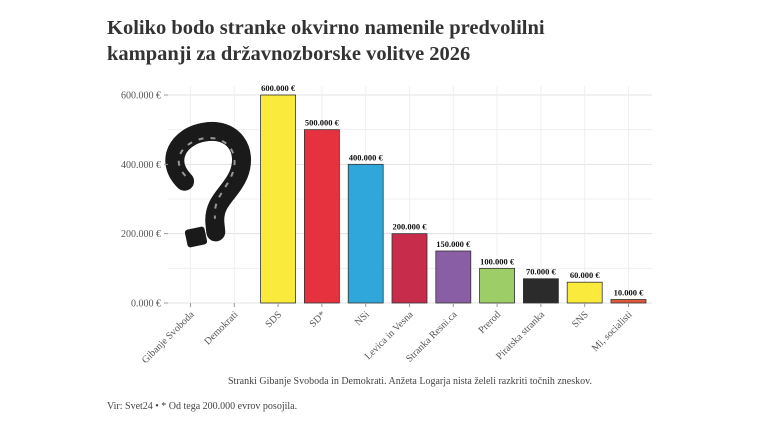  What do you see at coordinates (289, 54) in the screenshot?
I see `title-line-2: kampanji za državnozborske volitve 2026` at bounding box center [289, 54].